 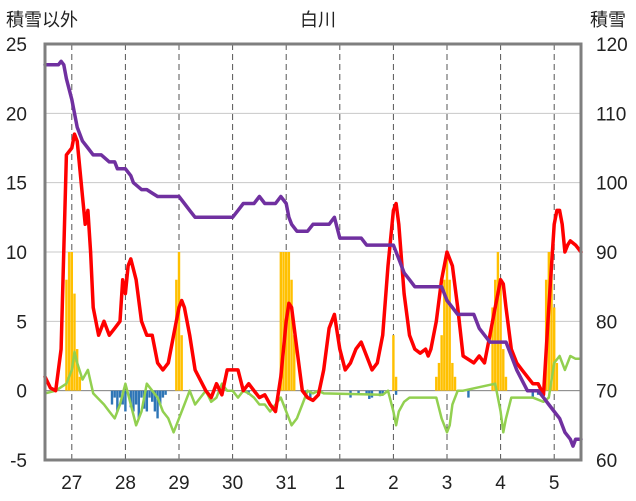 I want to click on x-tick-label: 5, so click(x=554, y=483).